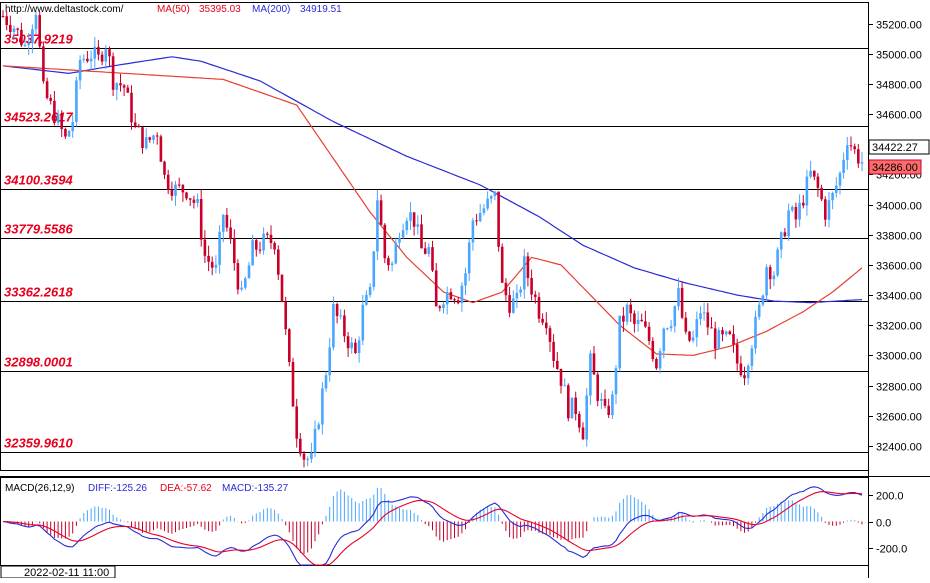 This screenshot has height=583, width=930. I want to click on macd-tick-label: -200.0, so click(891, 550).